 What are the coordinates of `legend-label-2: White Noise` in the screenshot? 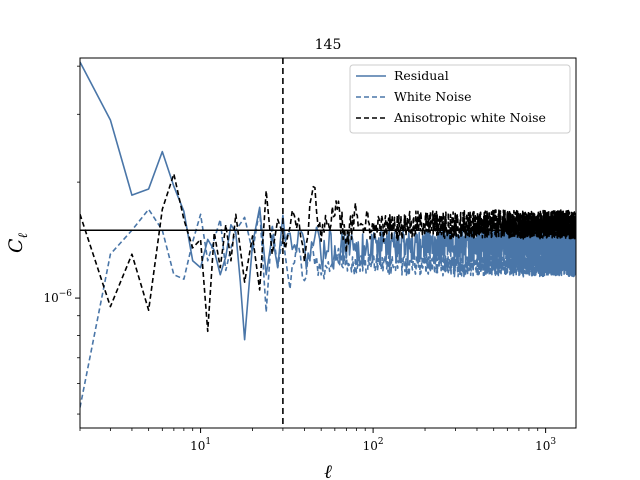 It's located at (433, 96).